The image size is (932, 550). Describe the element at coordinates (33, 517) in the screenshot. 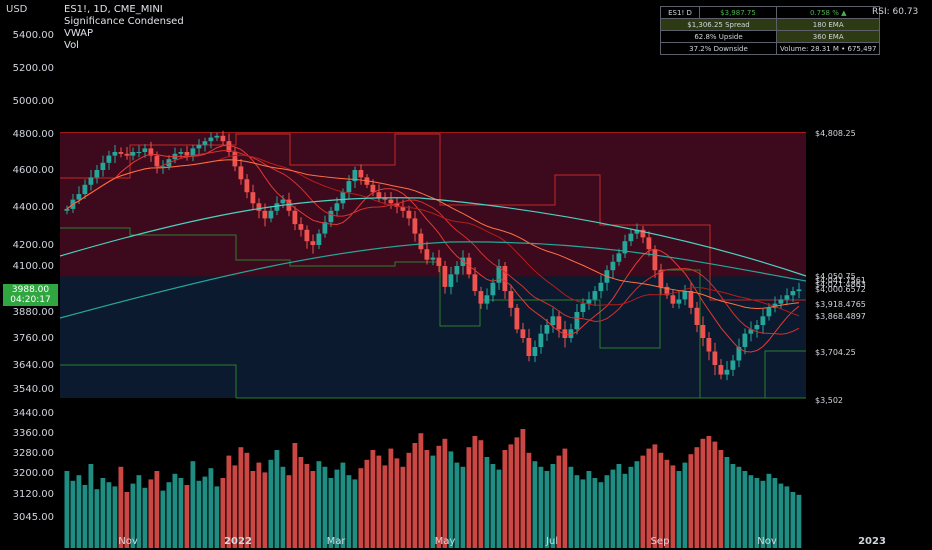

I see `y-tick-label: 3045.00` at that location.